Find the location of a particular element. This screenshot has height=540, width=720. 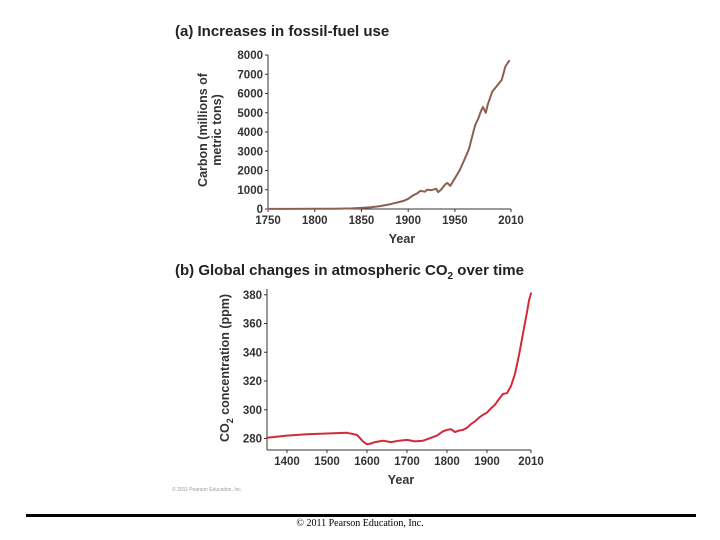

chart-a-title: (a) Increases in fossil-fuel use is located at coordinates (282, 31).